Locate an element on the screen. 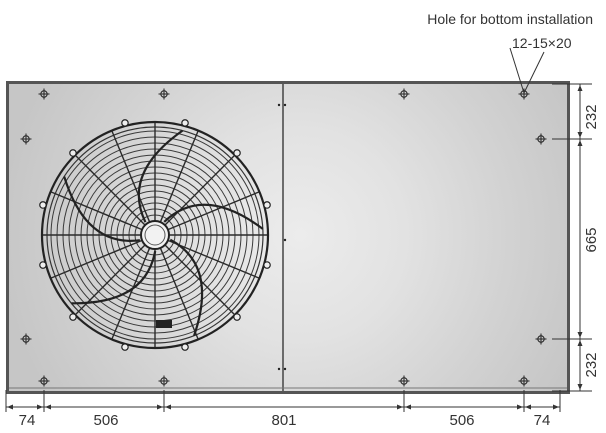 The height and width of the screenshot is (433, 606). dim-bottom-right-span: 506 is located at coordinates (461, 420).